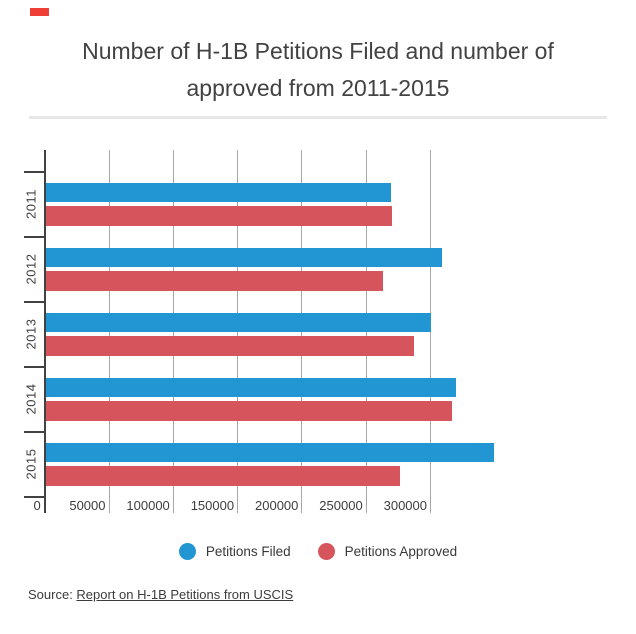 The height and width of the screenshot is (634, 636). What do you see at coordinates (39, 12) in the screenshot?
I see `top-left-red-mark` at bounding box center [39, 12].